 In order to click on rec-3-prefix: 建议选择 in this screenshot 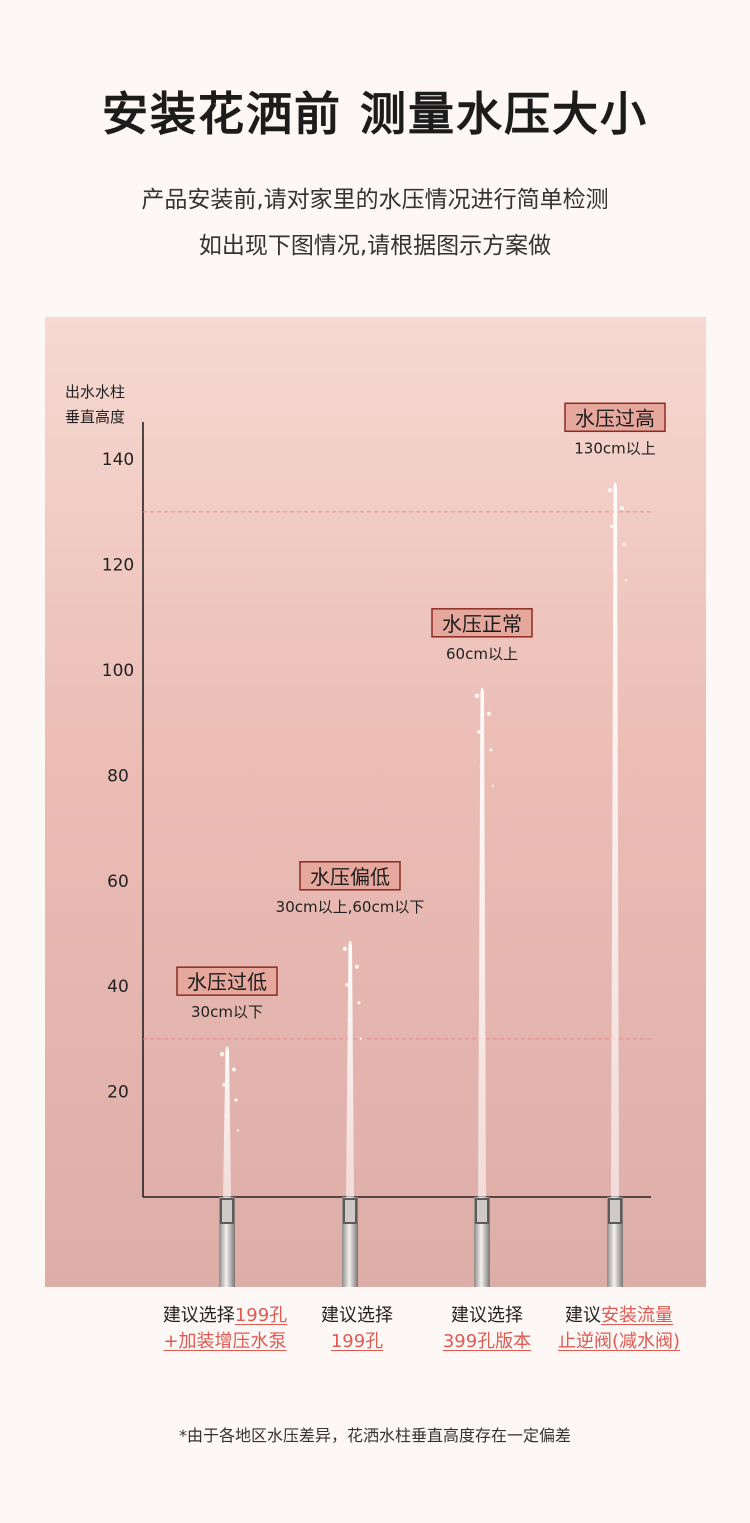, I will do `click(487, 1315)`.